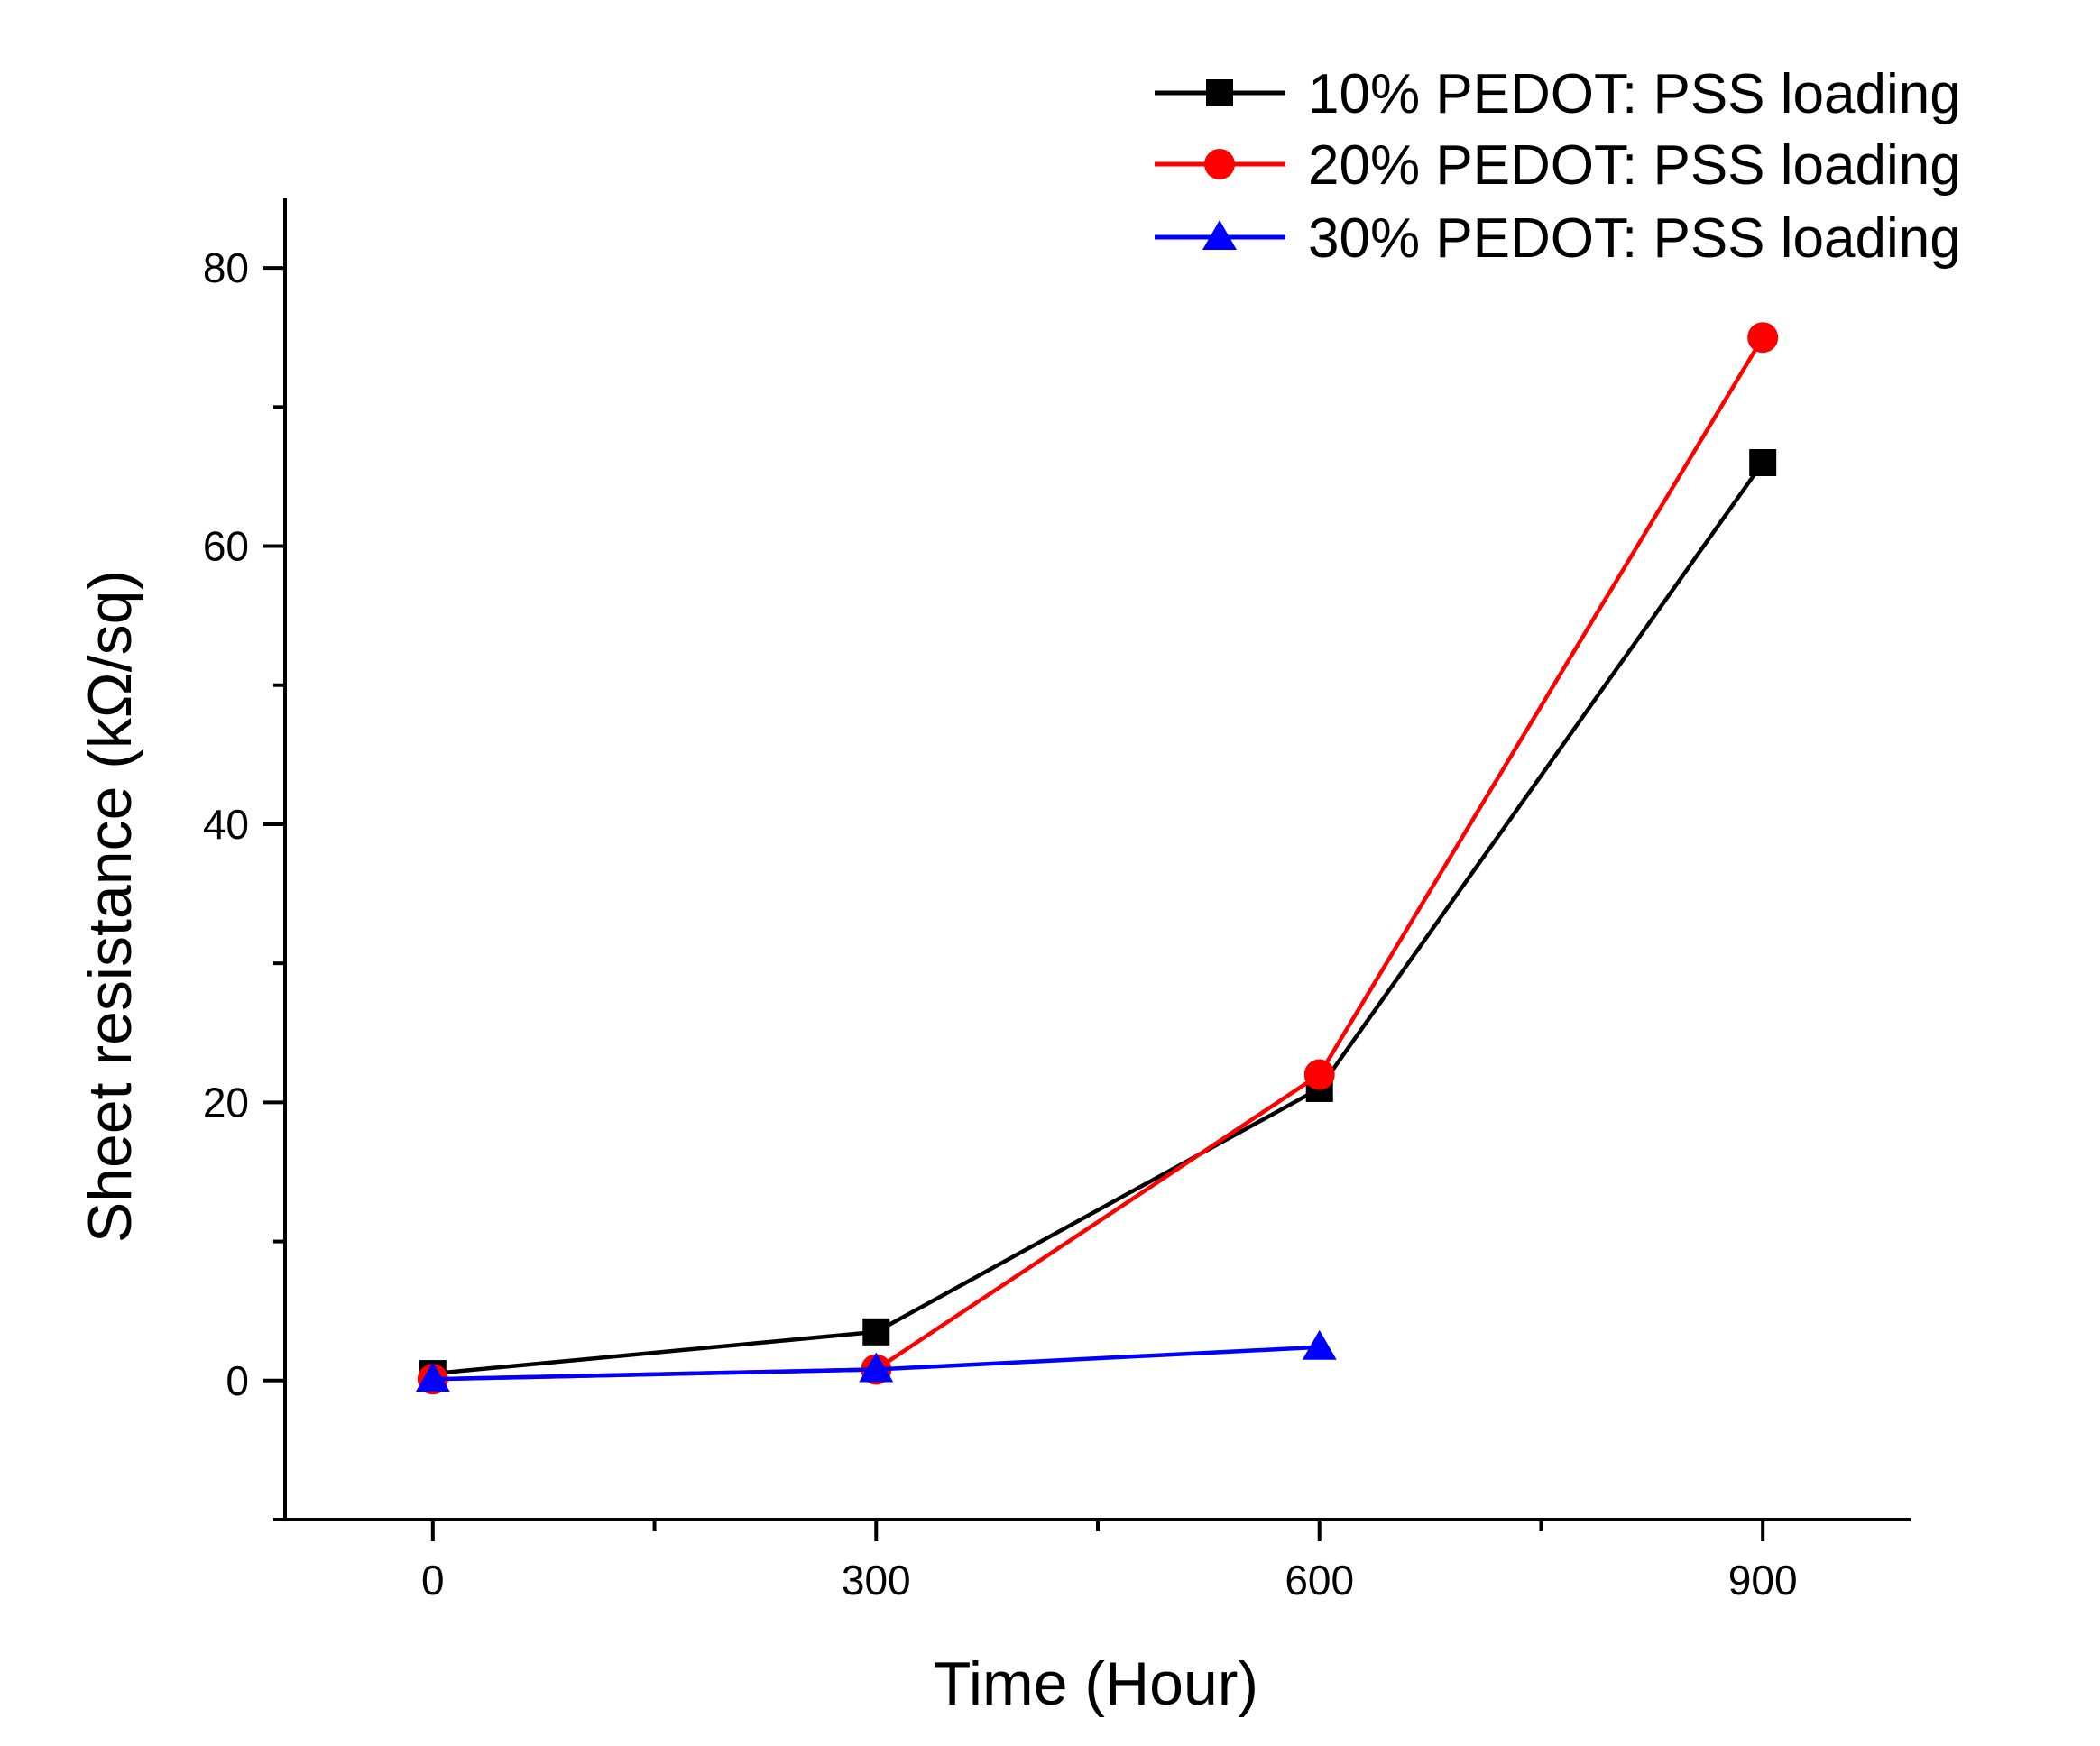 Image resolution: width=2100 pixels, height=1746 pixels. Describe the element at coordinates (1634, 239) in the screenshot. I see `legend-label: 30% PEDOT: PSS loading` at that location.